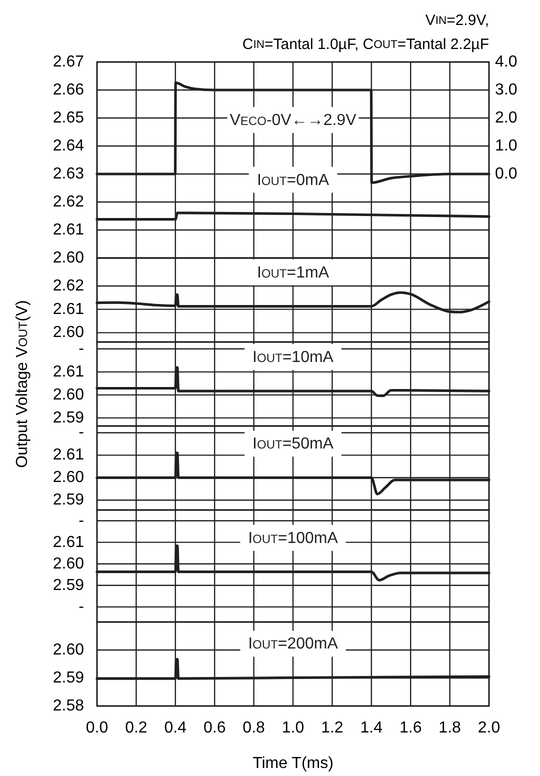 Image resolution: width=540 pixels, height=776 pixels. What do you see at coordinates (293, 443) in the screenshot?
I see `series-label: IOUT=50mA` at bounding box center [293, 443].